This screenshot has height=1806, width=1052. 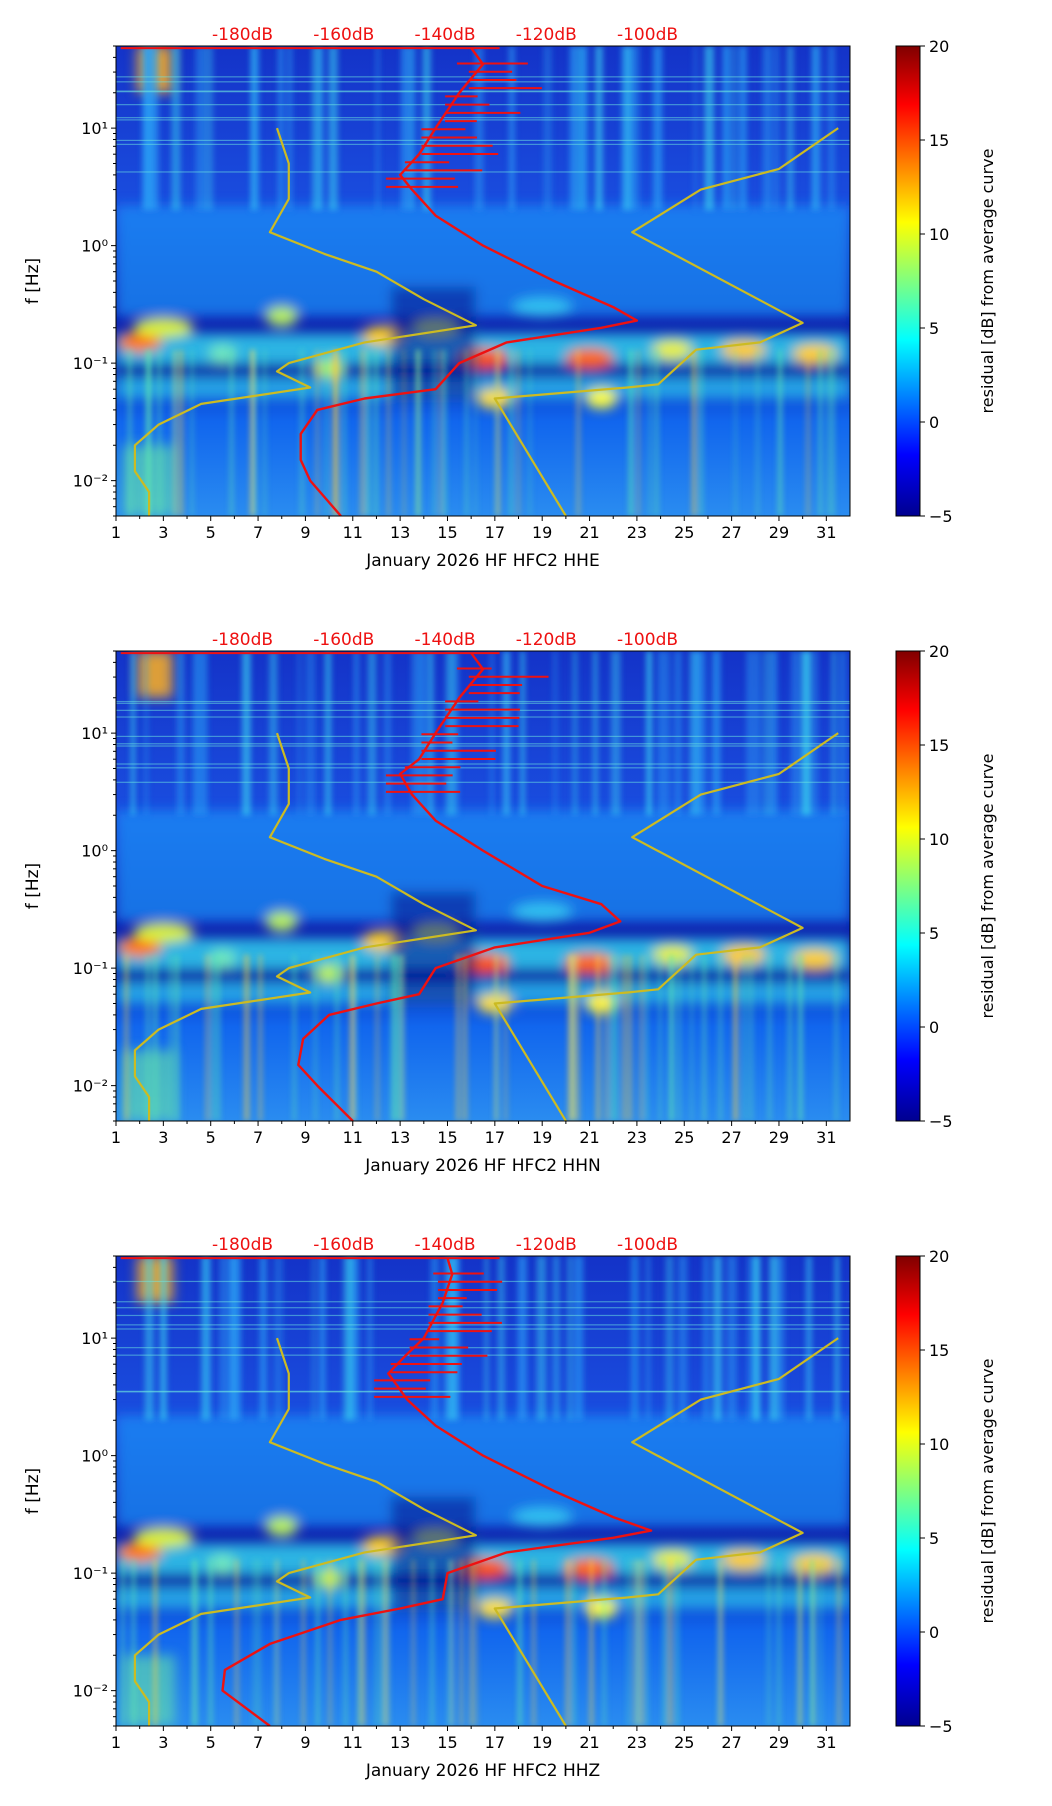 What do you see at coordinates (482, 561) in the screenshot?
I see `x-axis-label: January 2026 HF HFC2 HHE` at bounding box center [482, 561].